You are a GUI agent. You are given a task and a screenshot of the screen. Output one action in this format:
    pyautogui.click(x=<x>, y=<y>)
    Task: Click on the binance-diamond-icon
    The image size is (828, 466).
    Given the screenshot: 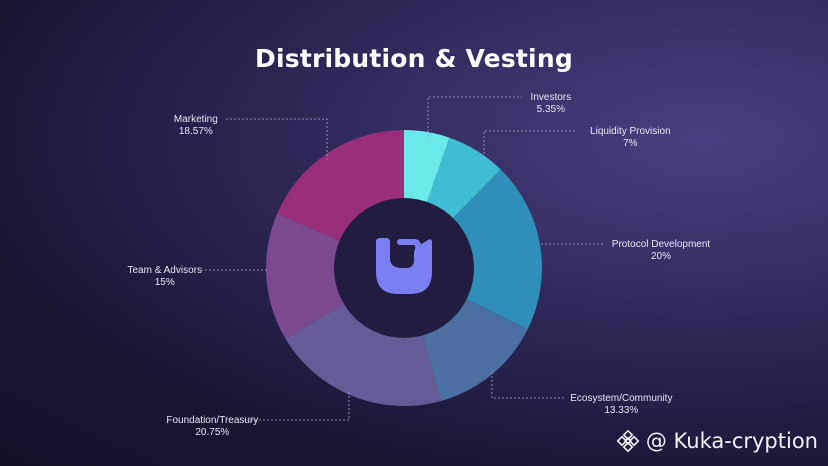 What is the action you would take?
    pyautogui.click(x=628, y=441)
    